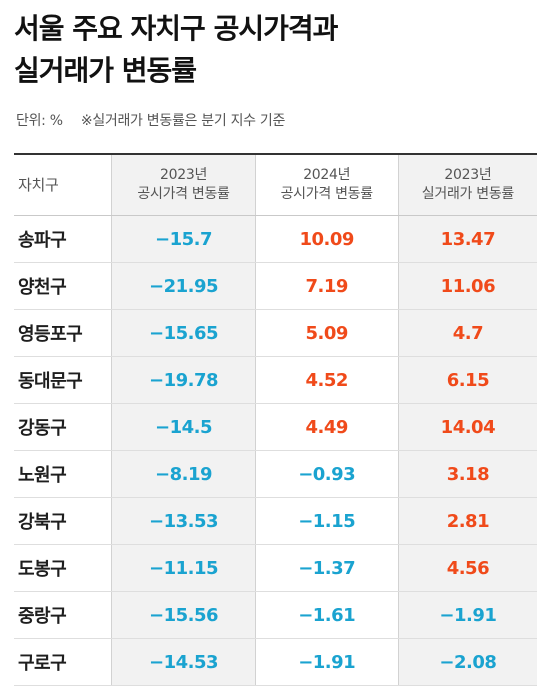  I want to click on table-row: 중랑구 −15.56 −1.61 −1.91, so click(275, 615).